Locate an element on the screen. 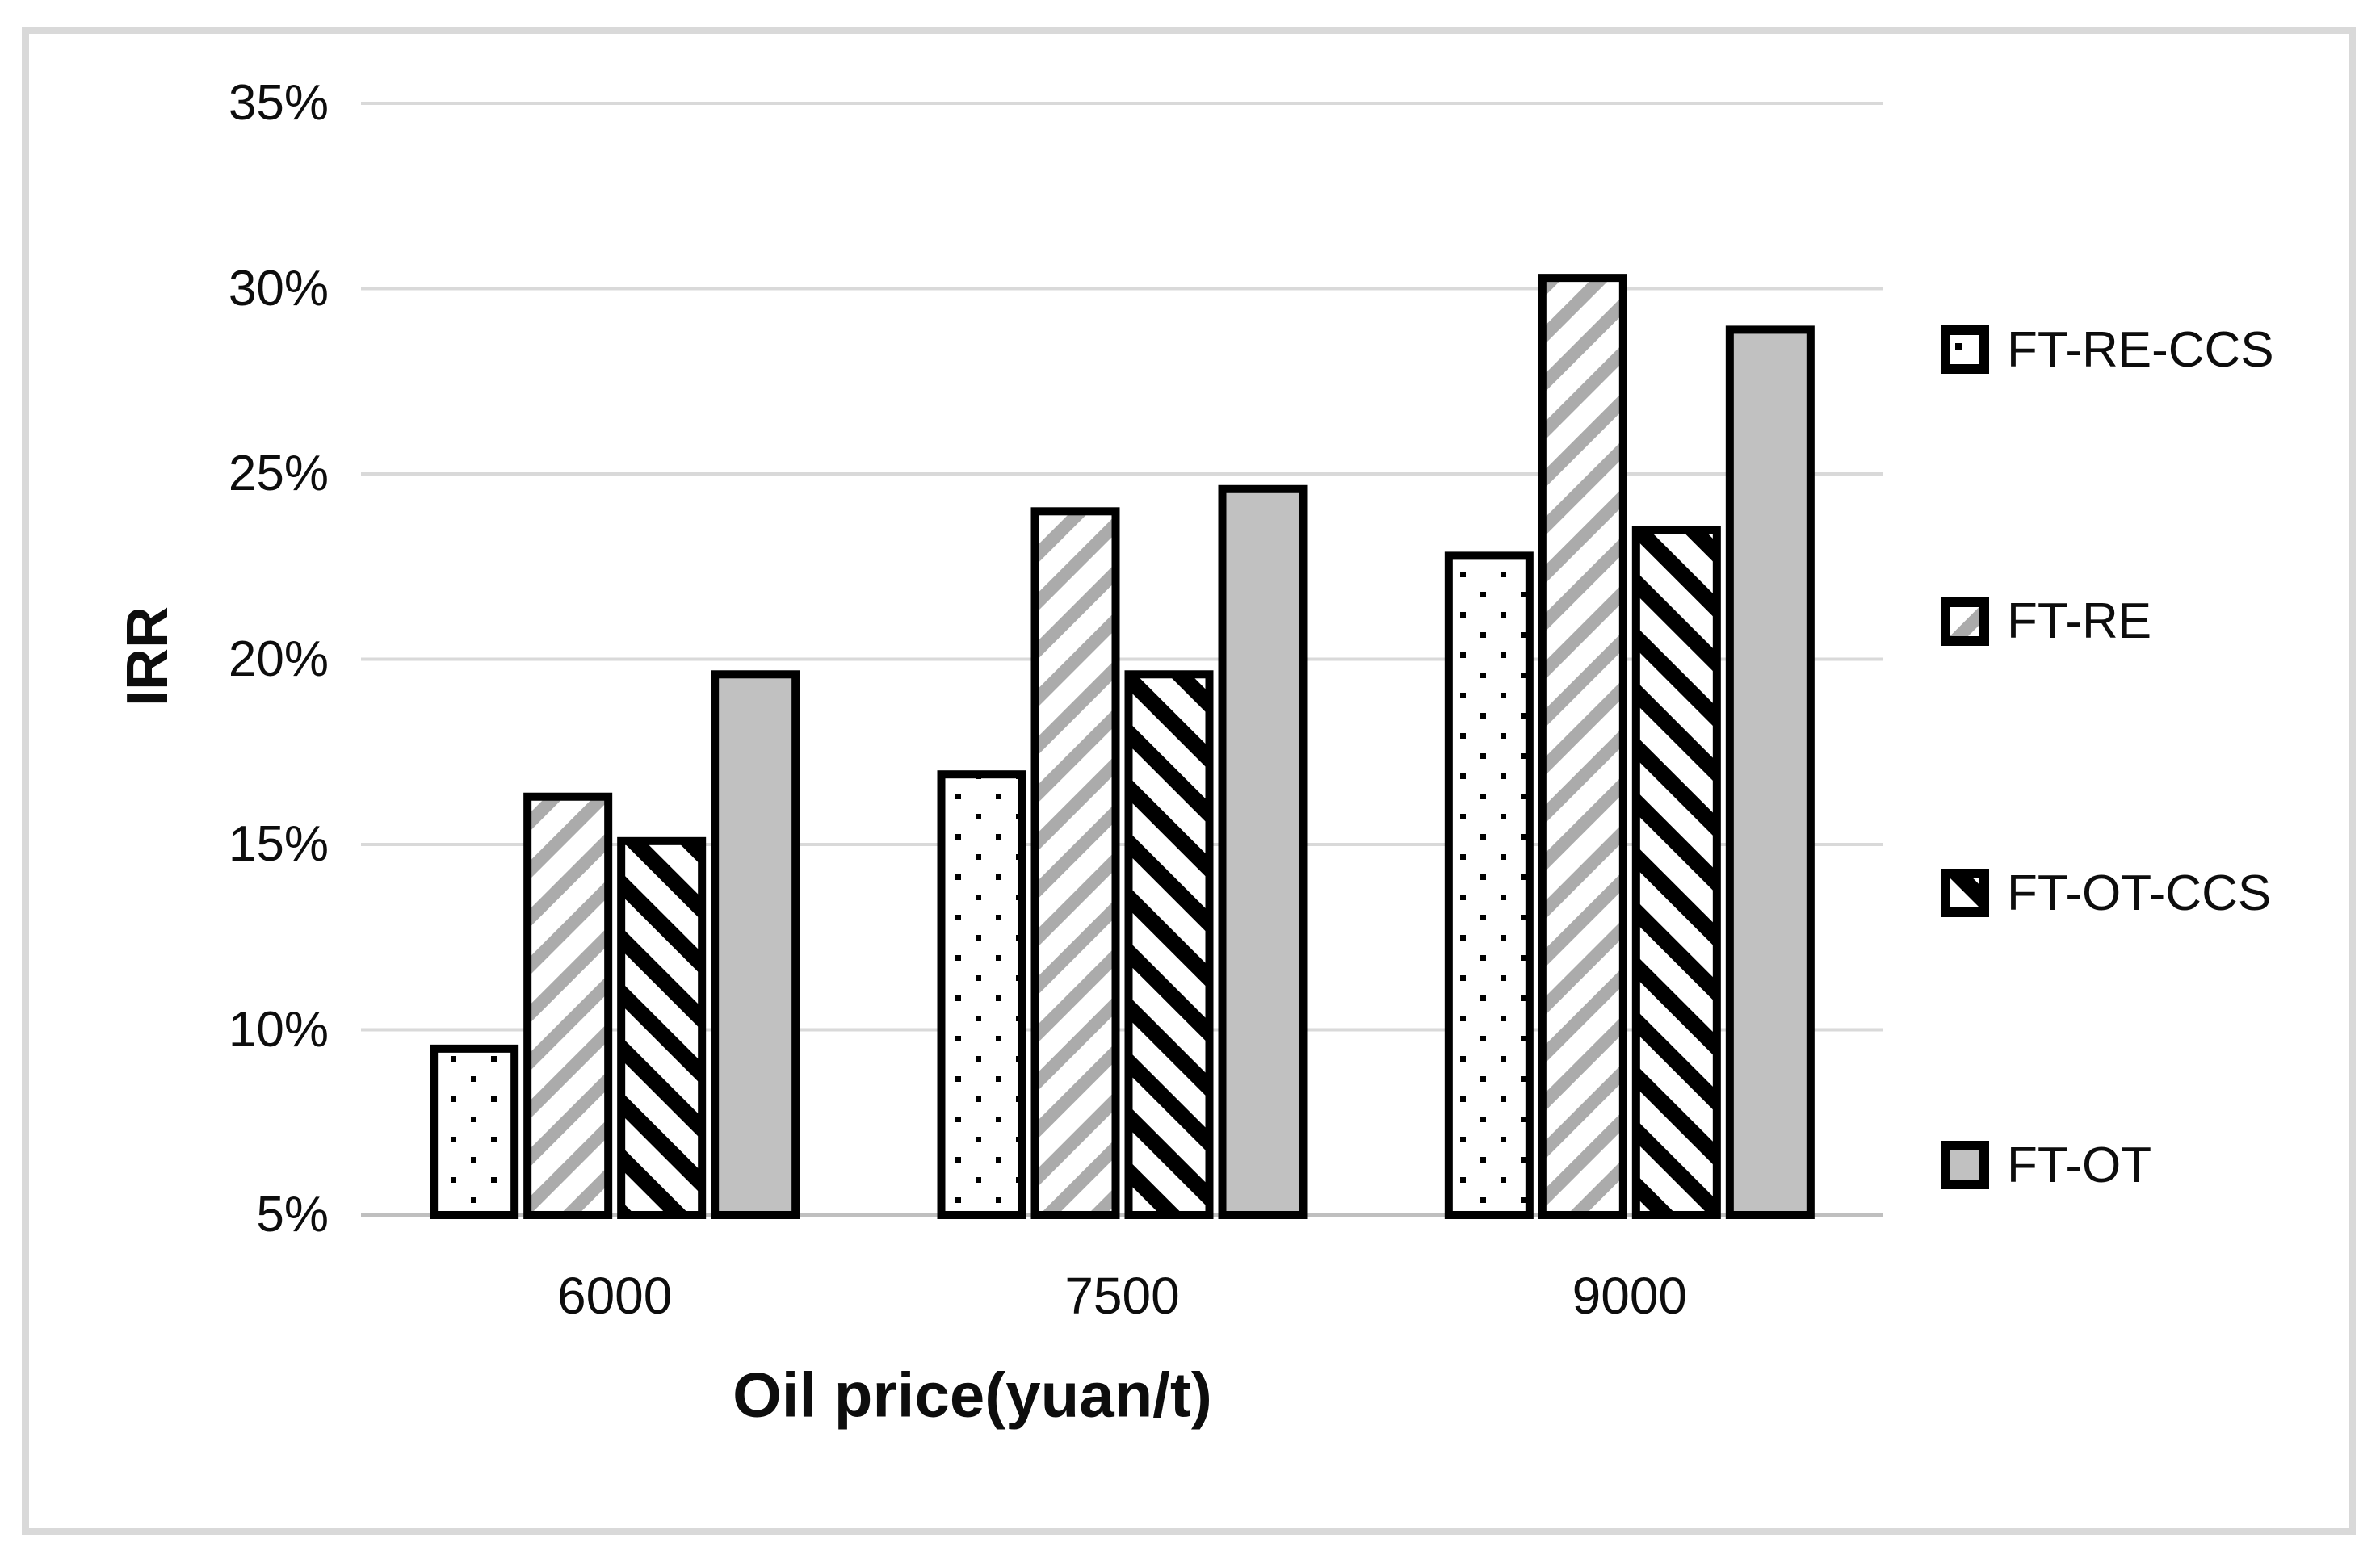 This screenshot has height=1559, width=2380. legend-label: FT-OT is located at coordinates (2079, 1165).